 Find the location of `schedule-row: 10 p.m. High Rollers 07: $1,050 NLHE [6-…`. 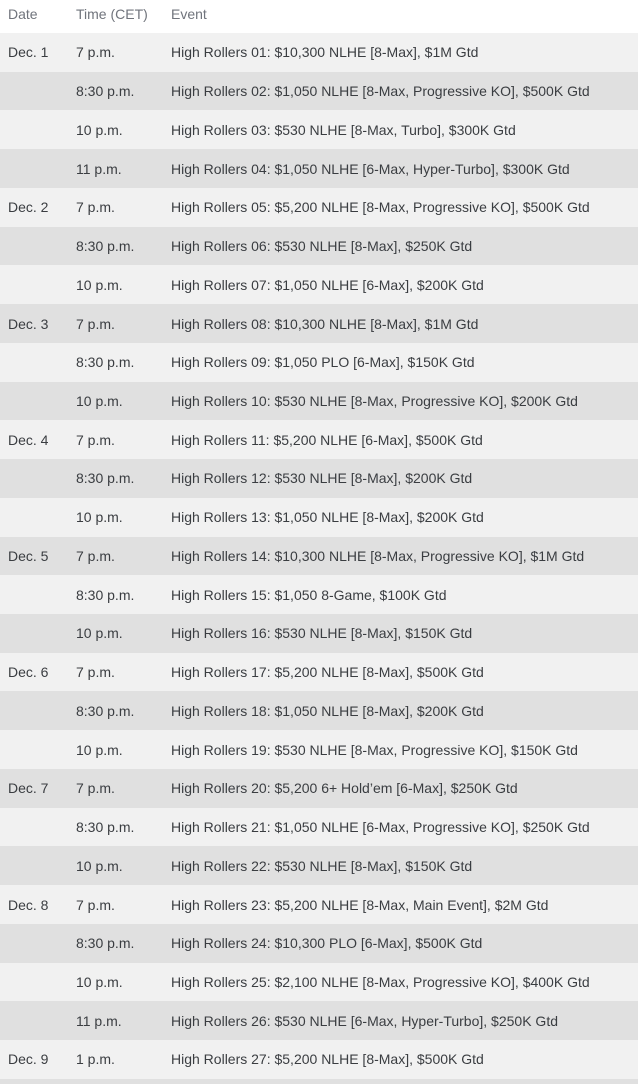

schedule-row: 10 p.m. High Rollers 07: $1,050 NLHE [6-… is located at coordinates (319, 285).